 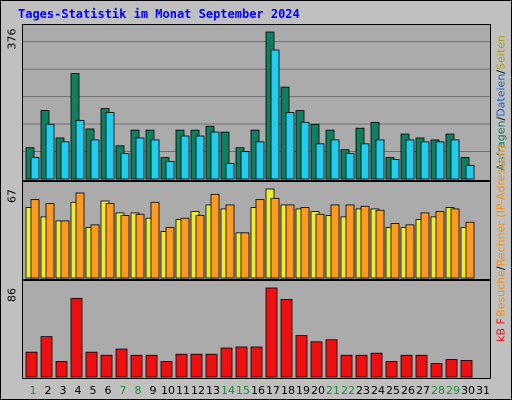 What do you see at coordinates (408, 390) in the screenshot?
I see `x-tick-label: 26` at bounding box center [408, 390].